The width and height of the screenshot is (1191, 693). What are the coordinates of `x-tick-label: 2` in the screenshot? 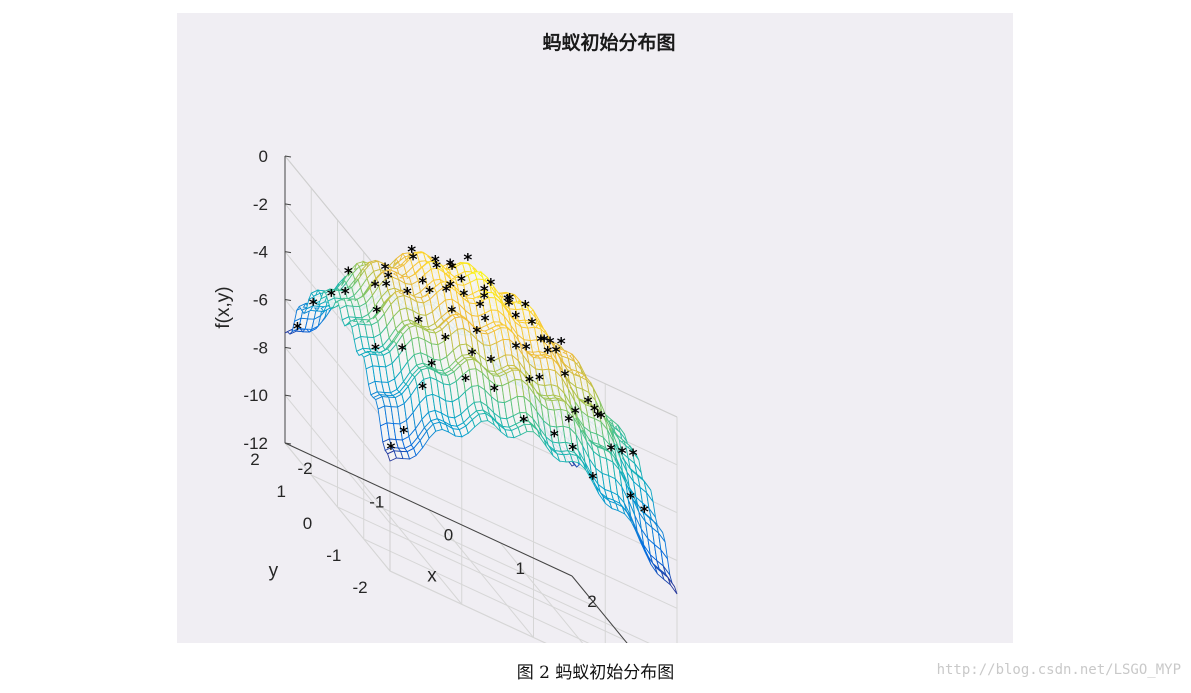 It's located at (591, 601).